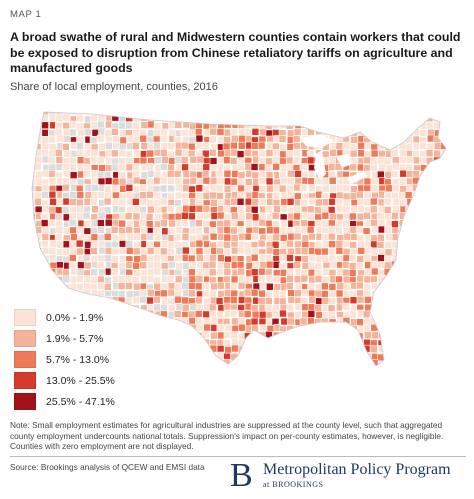 This screenshot has width=474, height=499. What do you see at coordinates (238, 456) in the screenshot?
I see `footer-divider` at bounding box center [238, 456].